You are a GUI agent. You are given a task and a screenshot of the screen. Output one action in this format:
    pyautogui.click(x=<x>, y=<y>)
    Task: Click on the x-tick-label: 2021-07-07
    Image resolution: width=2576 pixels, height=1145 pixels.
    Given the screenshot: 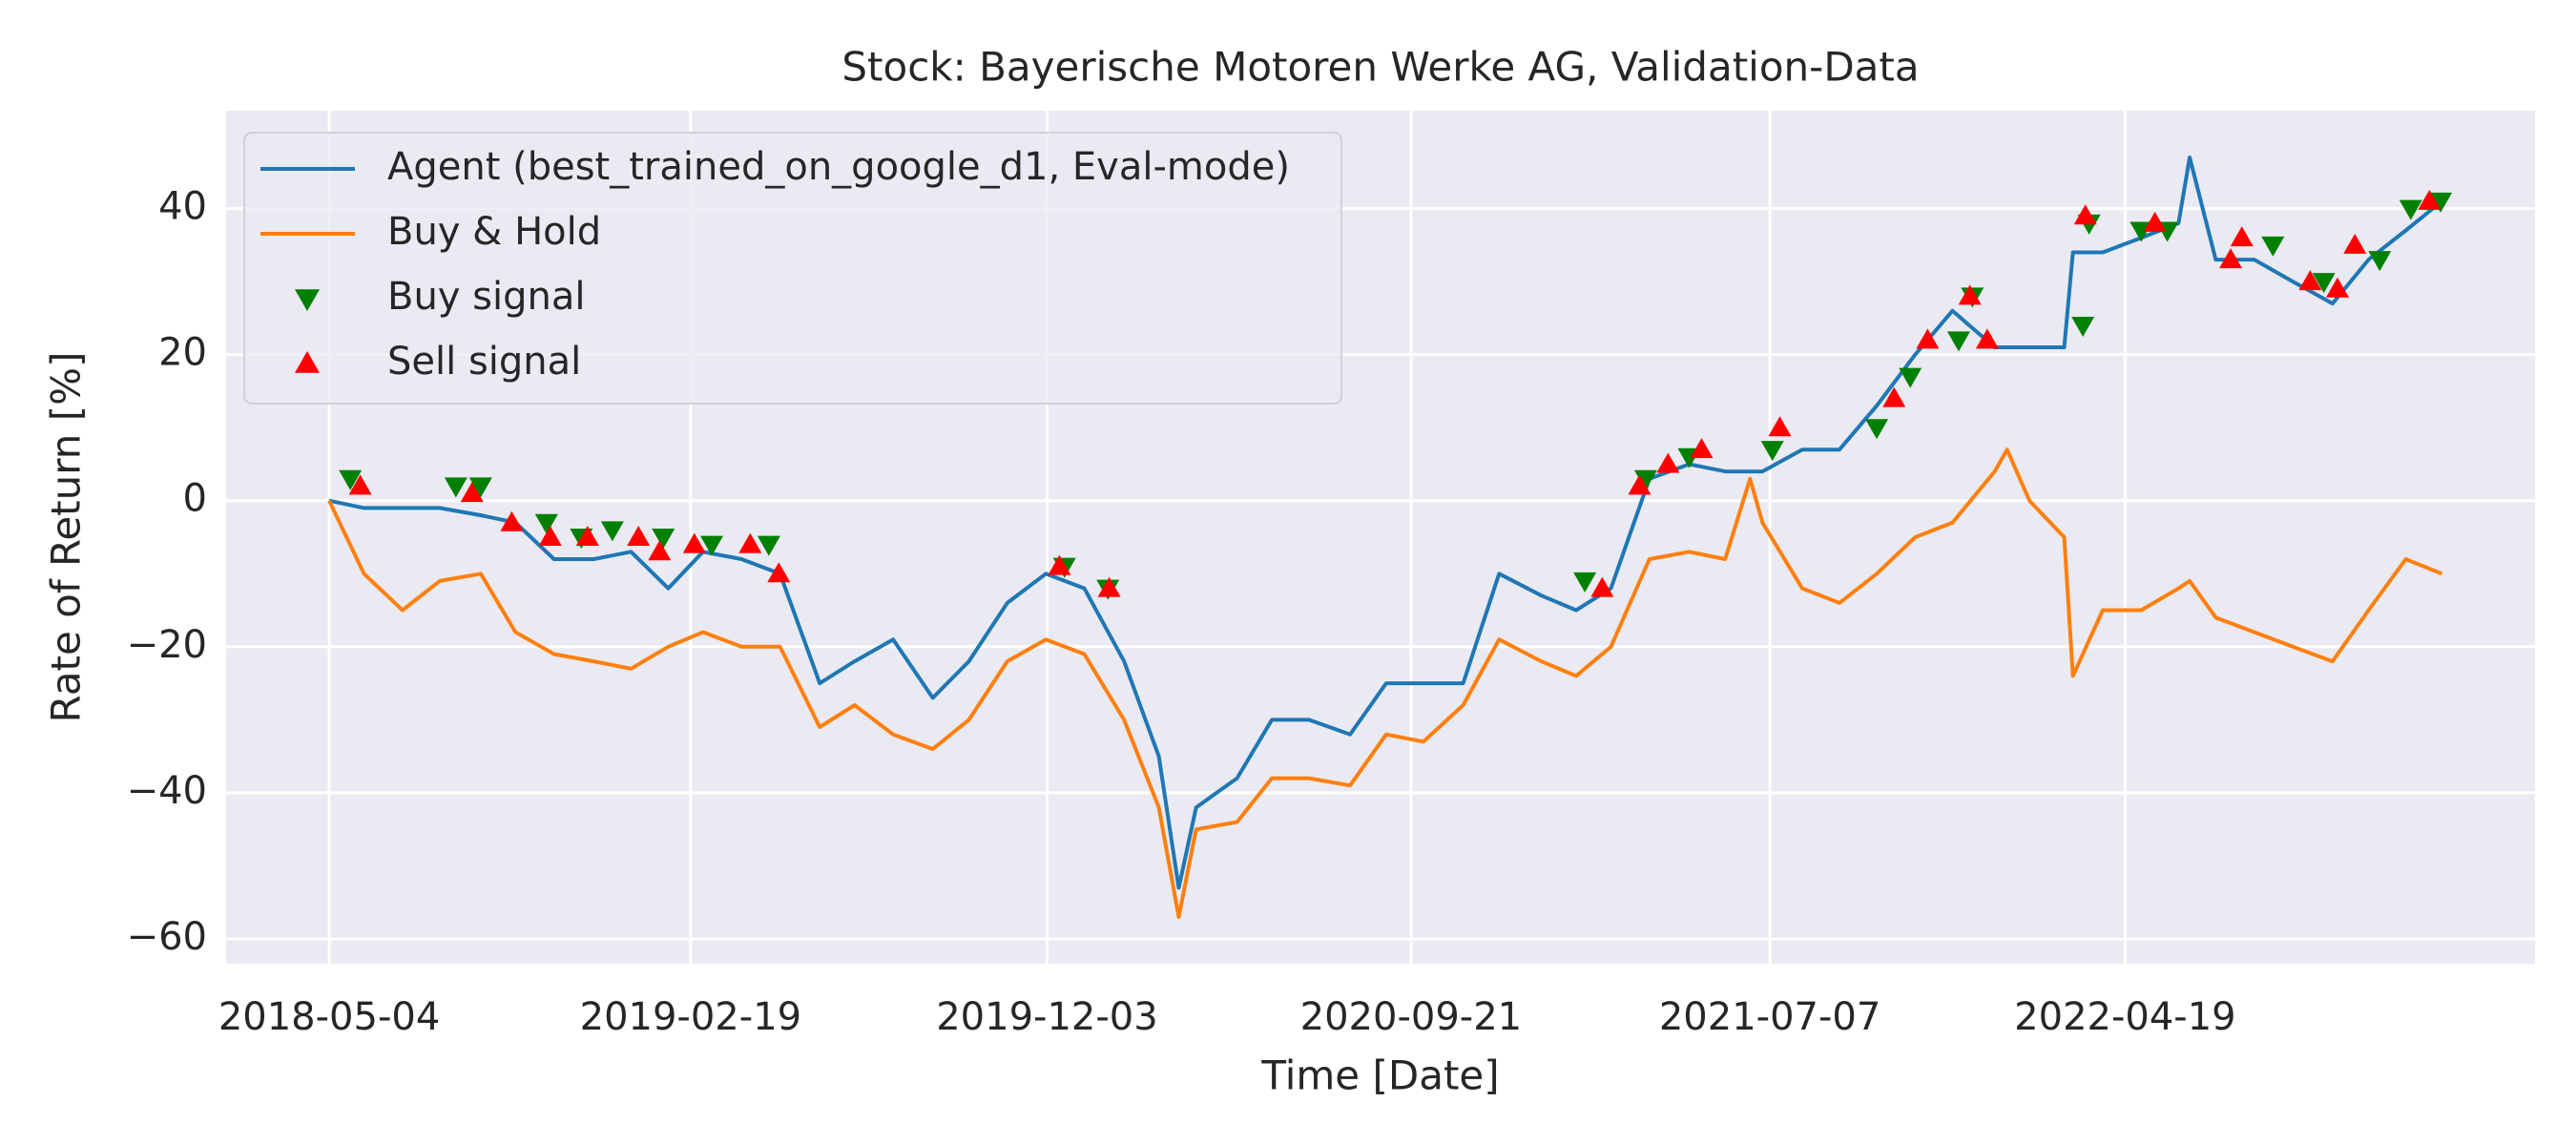 What is the action you would take?
    pyautogui.click(x=1769, y=1017)
    